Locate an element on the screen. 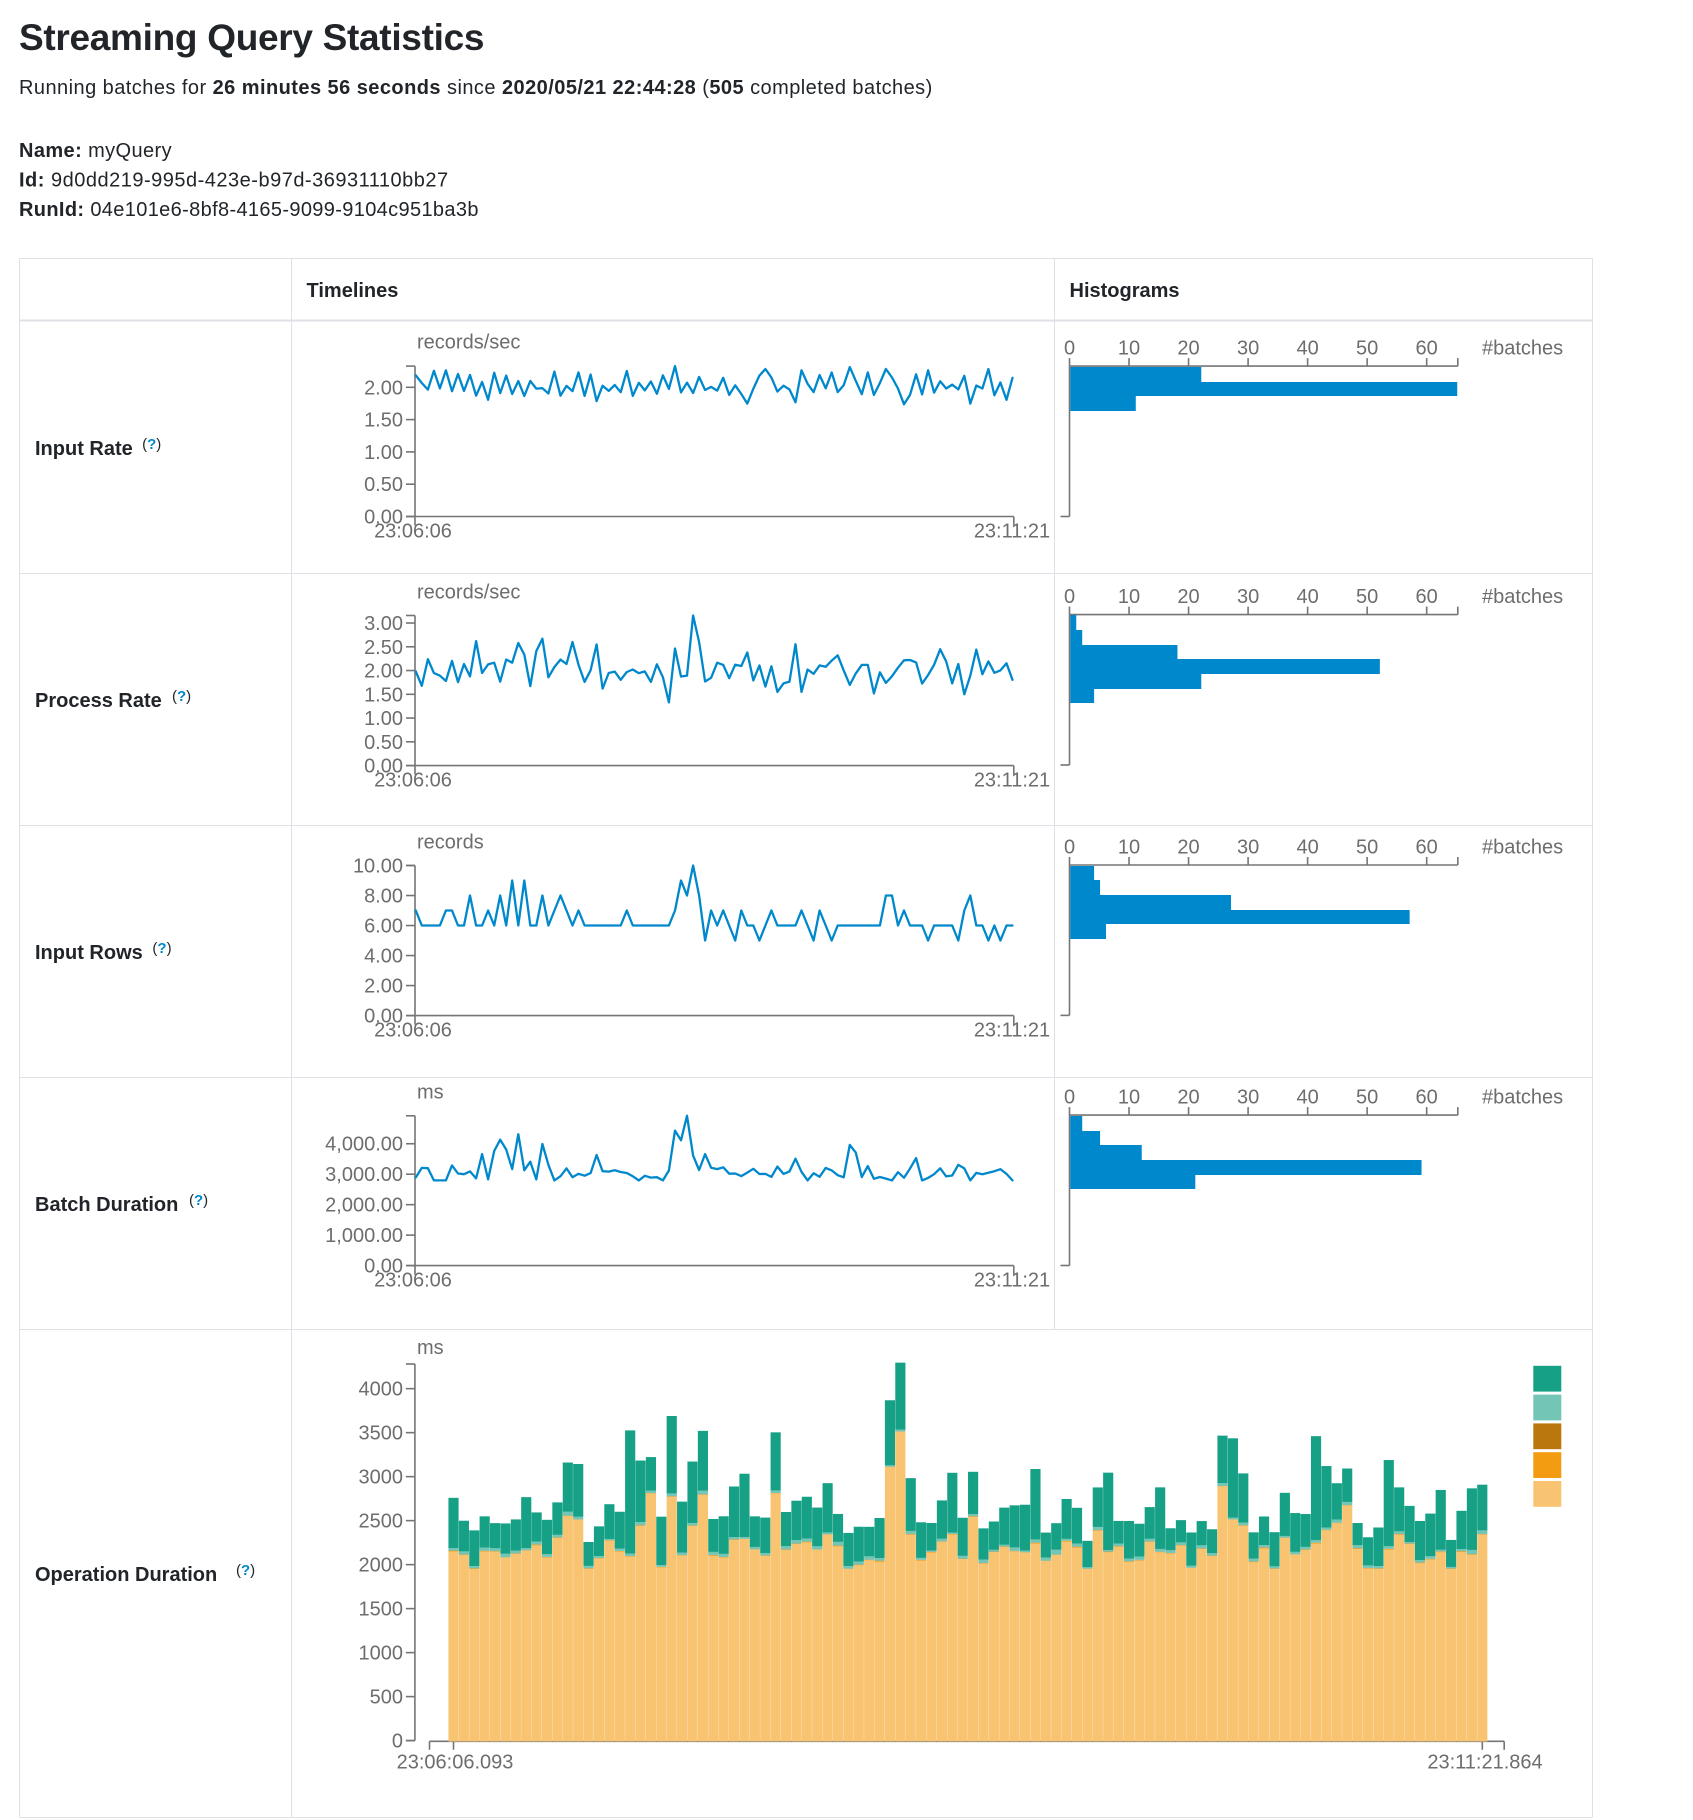 The image size is (1693, 1820). svg-text: Batch Duration is located at coordinates (106, 1205).